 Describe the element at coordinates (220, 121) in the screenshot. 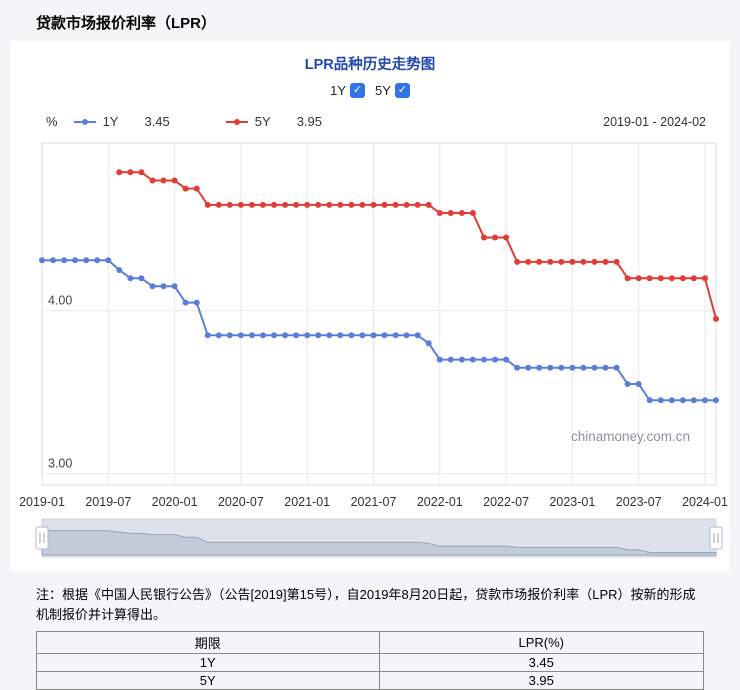

I see `legend-item-5y: 5Y` at that location.